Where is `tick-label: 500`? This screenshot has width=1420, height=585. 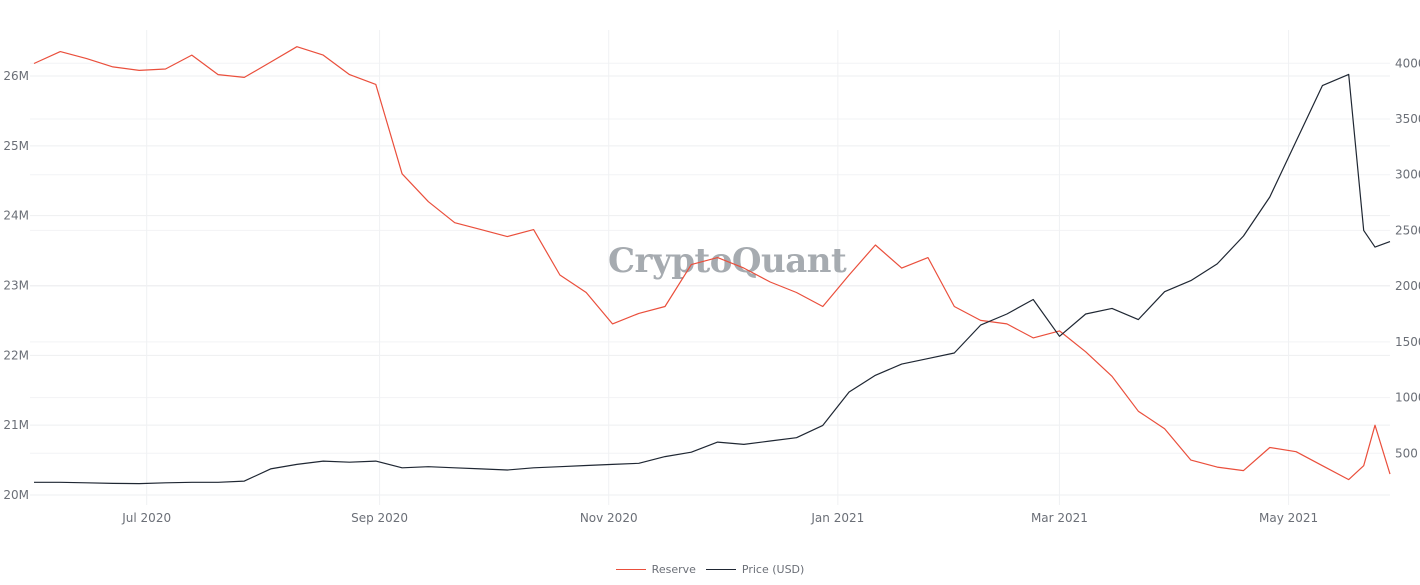 tick-label: 500 is located at coordinates (1406, 453).